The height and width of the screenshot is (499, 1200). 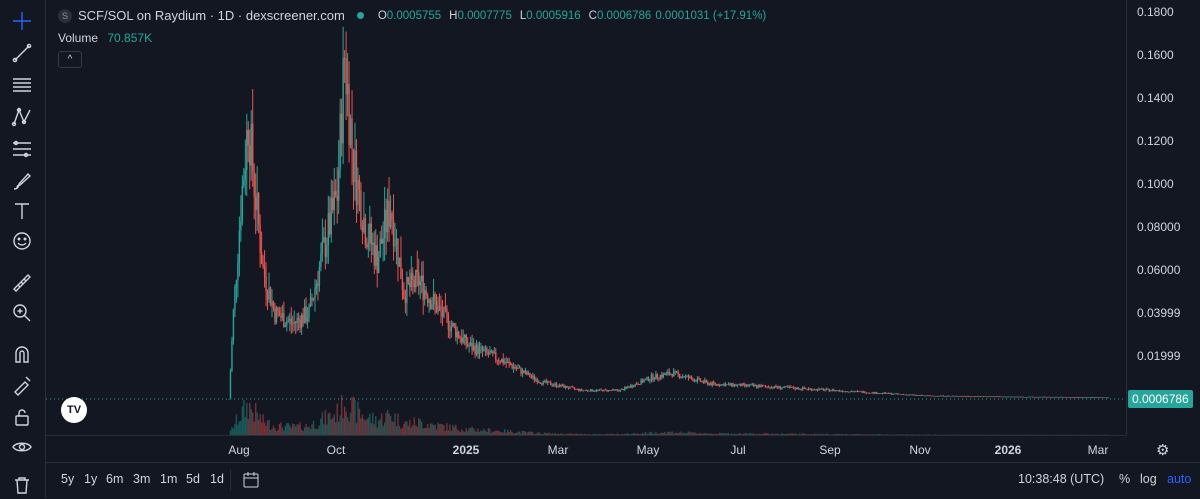 I want to click on range-1y: 1y, so click(x=90, y=479).